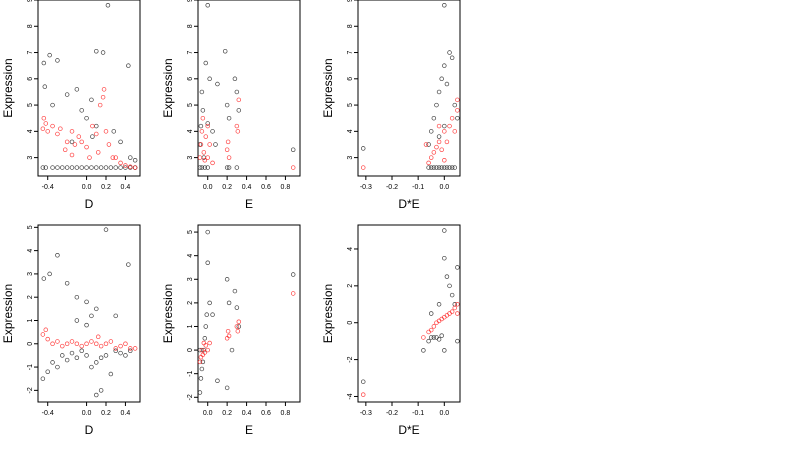 Image resolution: width=800 pixels, height=450 pixels. I want to click on y-tick-label: -2, so click(350, 359).